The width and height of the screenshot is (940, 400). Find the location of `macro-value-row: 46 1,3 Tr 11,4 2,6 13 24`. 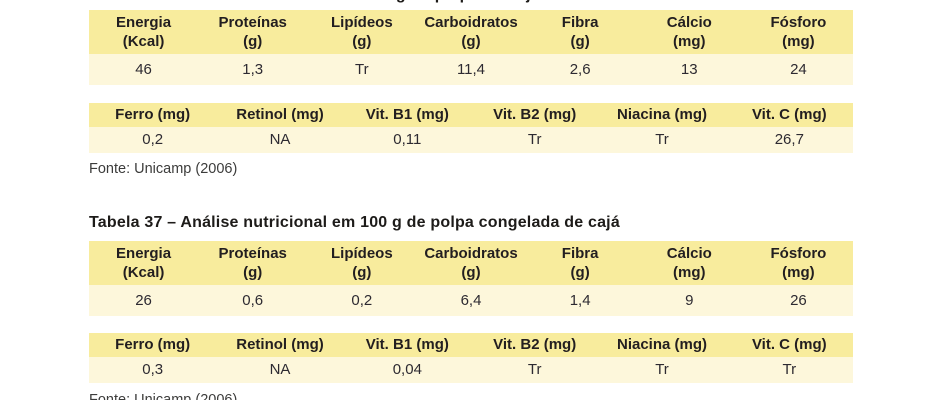

macro-value-row: 46 1,3 Tr 11,4 2,6 13 24 is located at coordinates (471, 69).